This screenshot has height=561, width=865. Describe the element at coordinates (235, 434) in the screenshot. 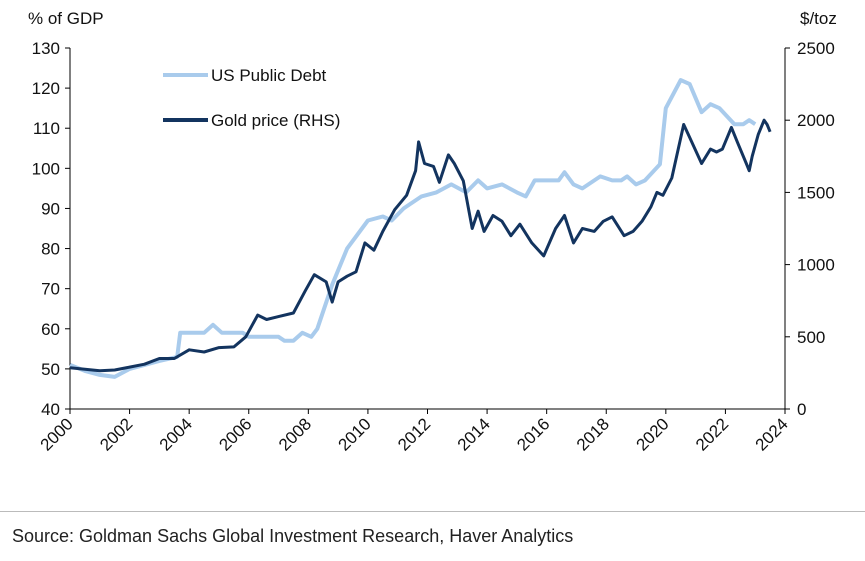

I see `x-tick-label: 2006` at that location.